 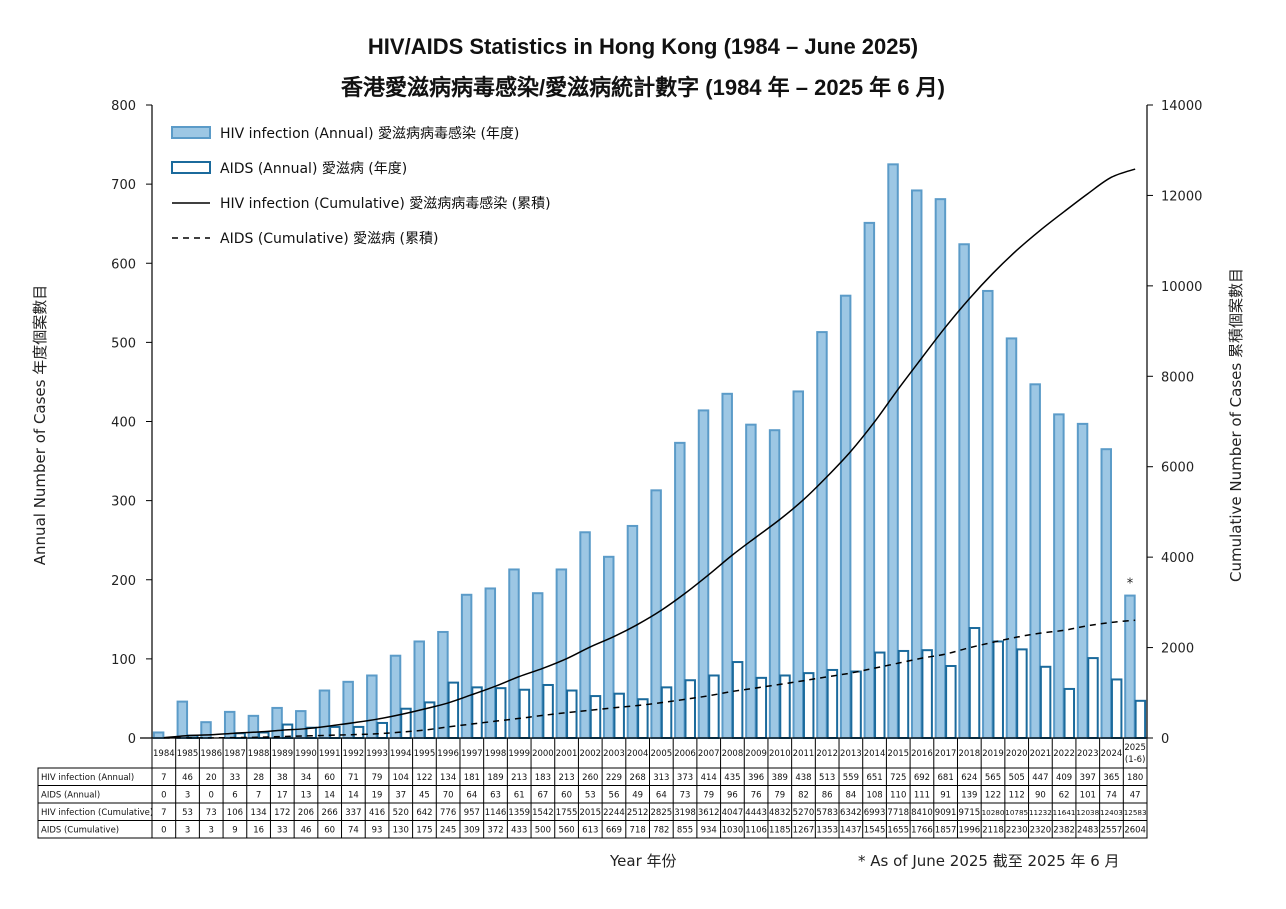 I want to click on table-cell: 435, so click(x=732, y=778).